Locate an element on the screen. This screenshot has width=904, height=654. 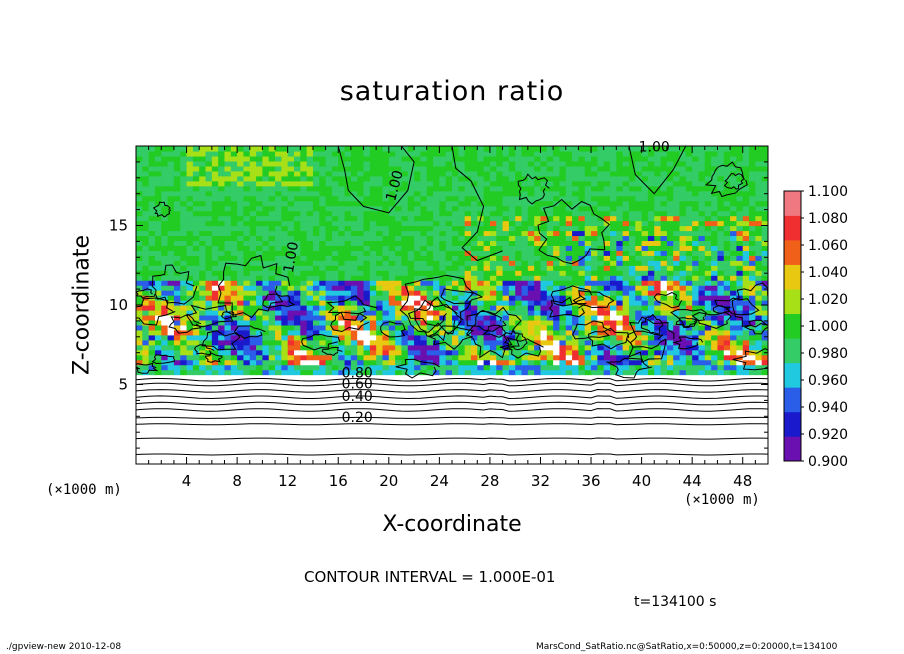
x-tick-label: 48 is located at coordinates (742, 481).